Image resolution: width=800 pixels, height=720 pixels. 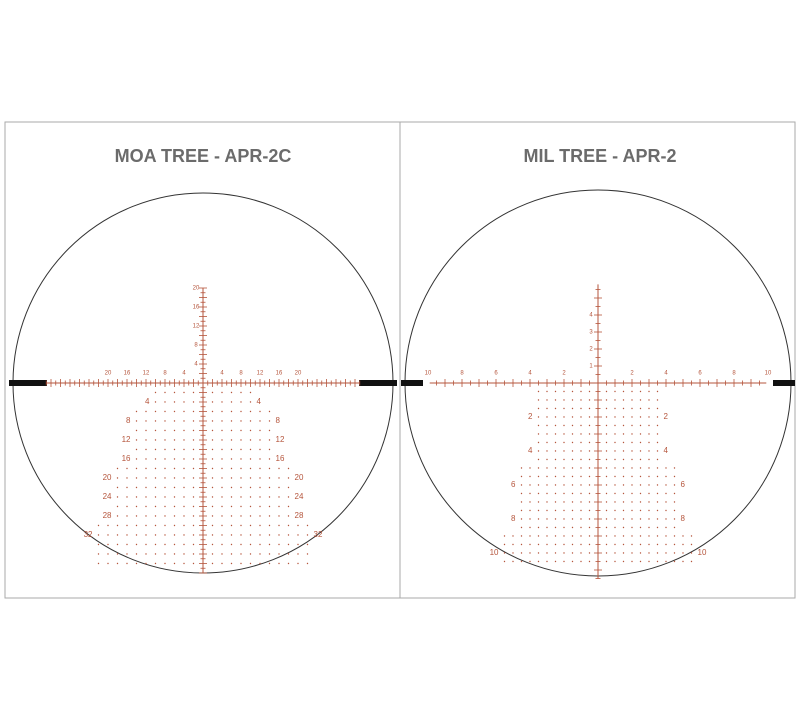 What do you see at coordinates (108, 374) in the screenshot?
I see `horizontal-label: 20` at bounding box center [108, 374].